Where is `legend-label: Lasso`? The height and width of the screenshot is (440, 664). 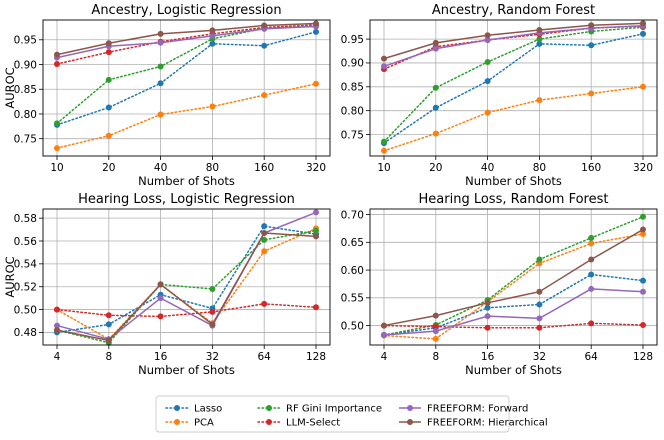 legend-label: Lasso is located at coordinates (208, 409).